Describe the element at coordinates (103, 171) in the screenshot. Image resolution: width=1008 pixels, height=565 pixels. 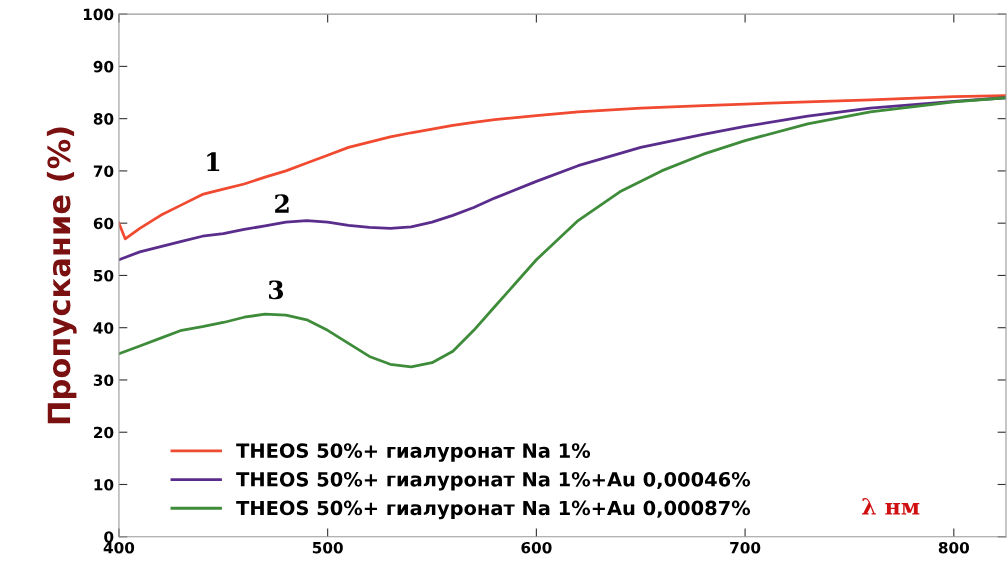
I see `y-tick-label: 70` at that location.